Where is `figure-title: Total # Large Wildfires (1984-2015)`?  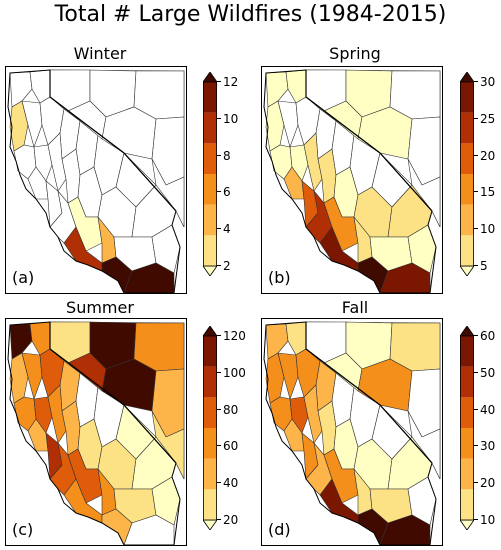 figure-title: Total # Large Wildfires (1984-2015) is located at coordinates (250, 14).